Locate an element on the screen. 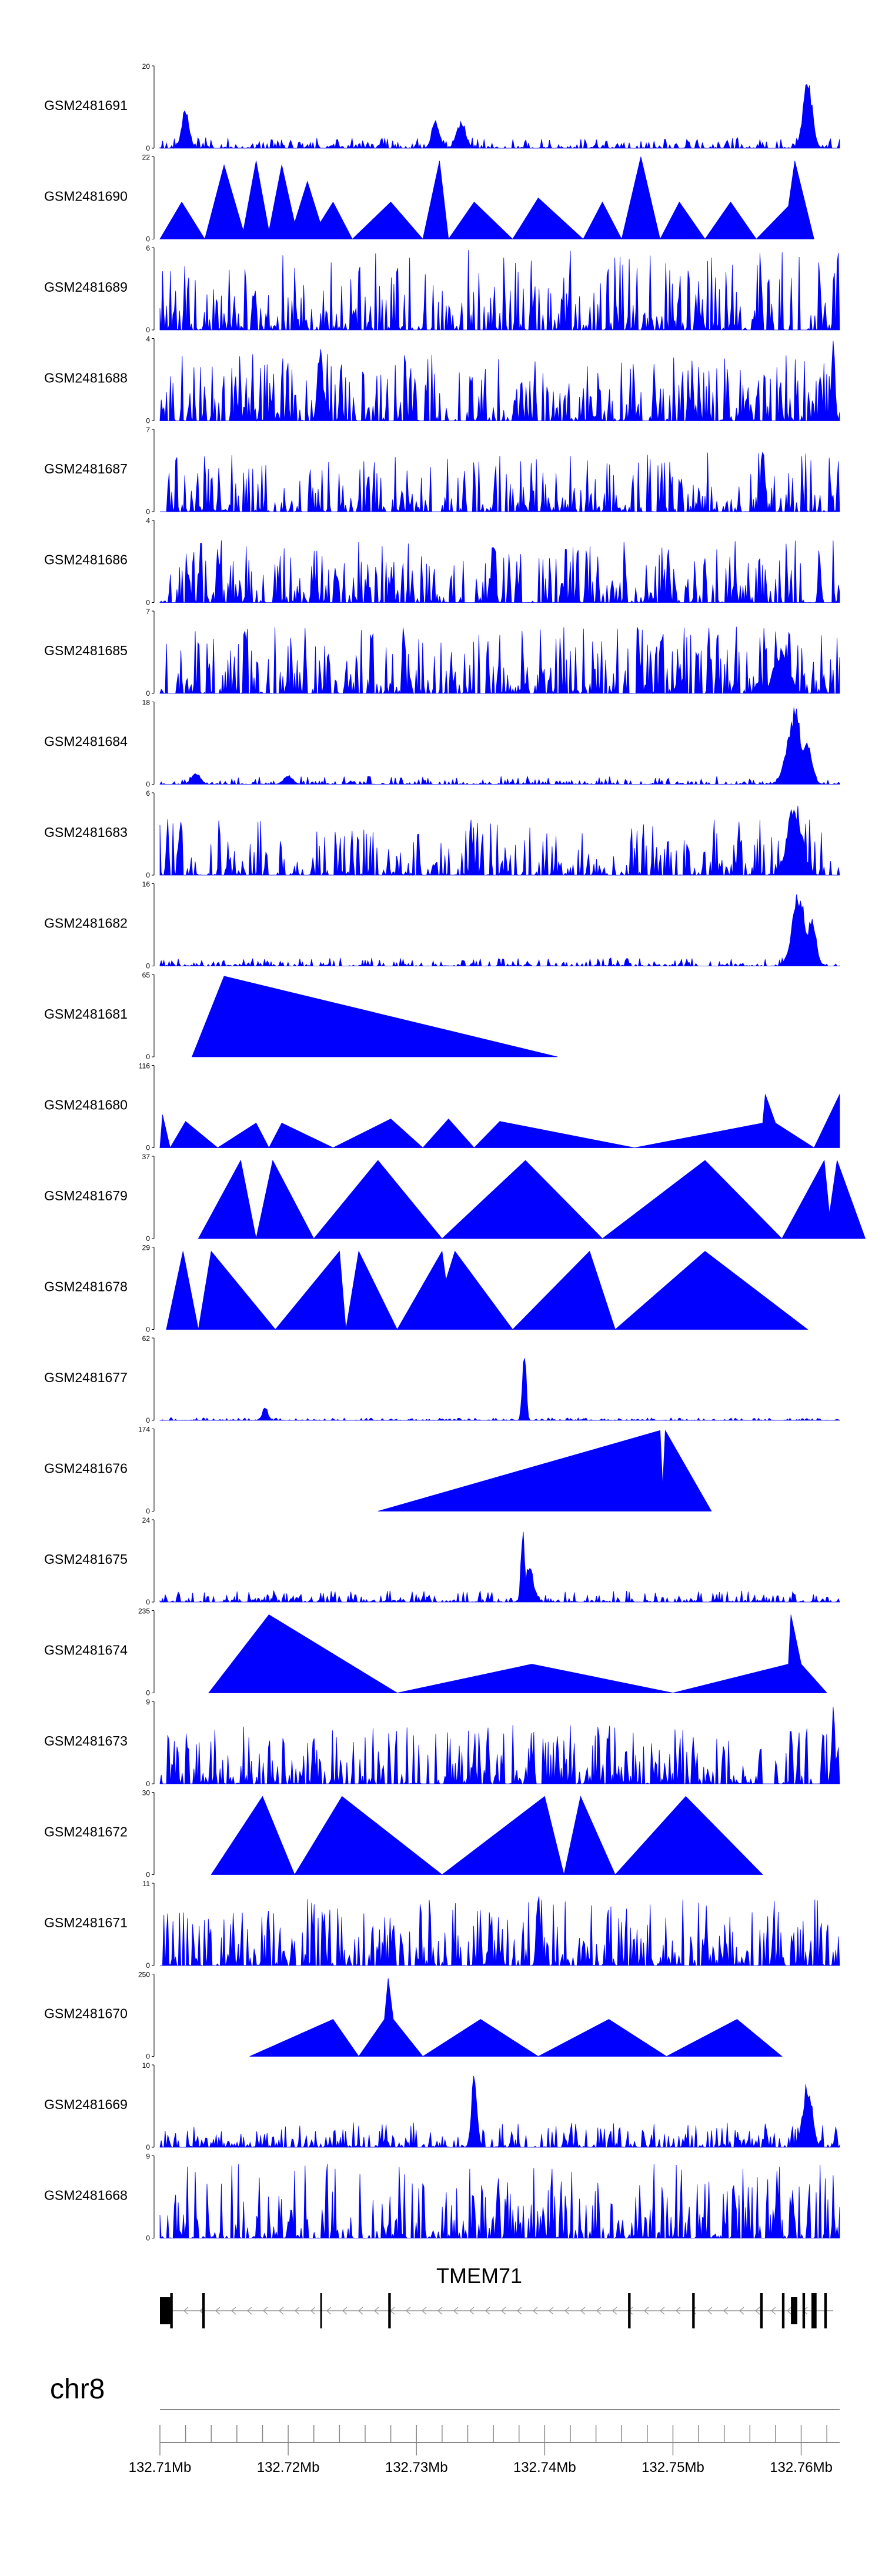  track-ymax-label: 24 is located at coordinates (146, 1520).